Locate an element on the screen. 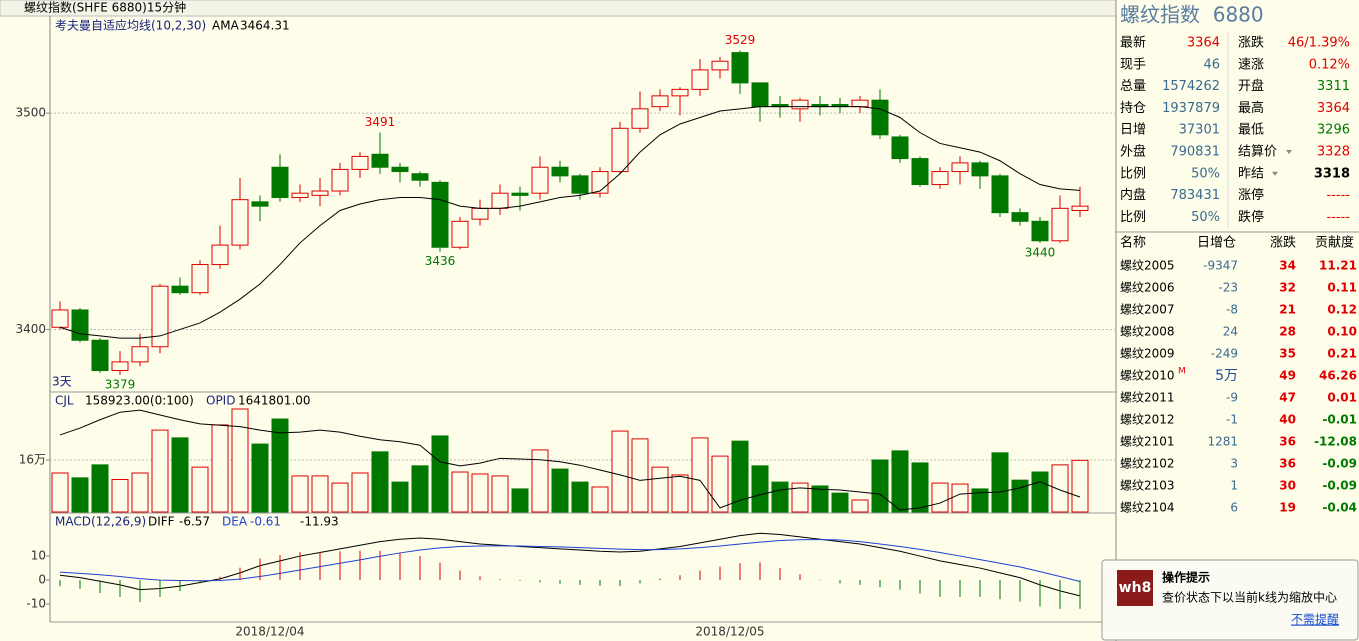 This screenshot has height=641, width=1359. table-cell: 47 is located at coordinates (1287, 398).